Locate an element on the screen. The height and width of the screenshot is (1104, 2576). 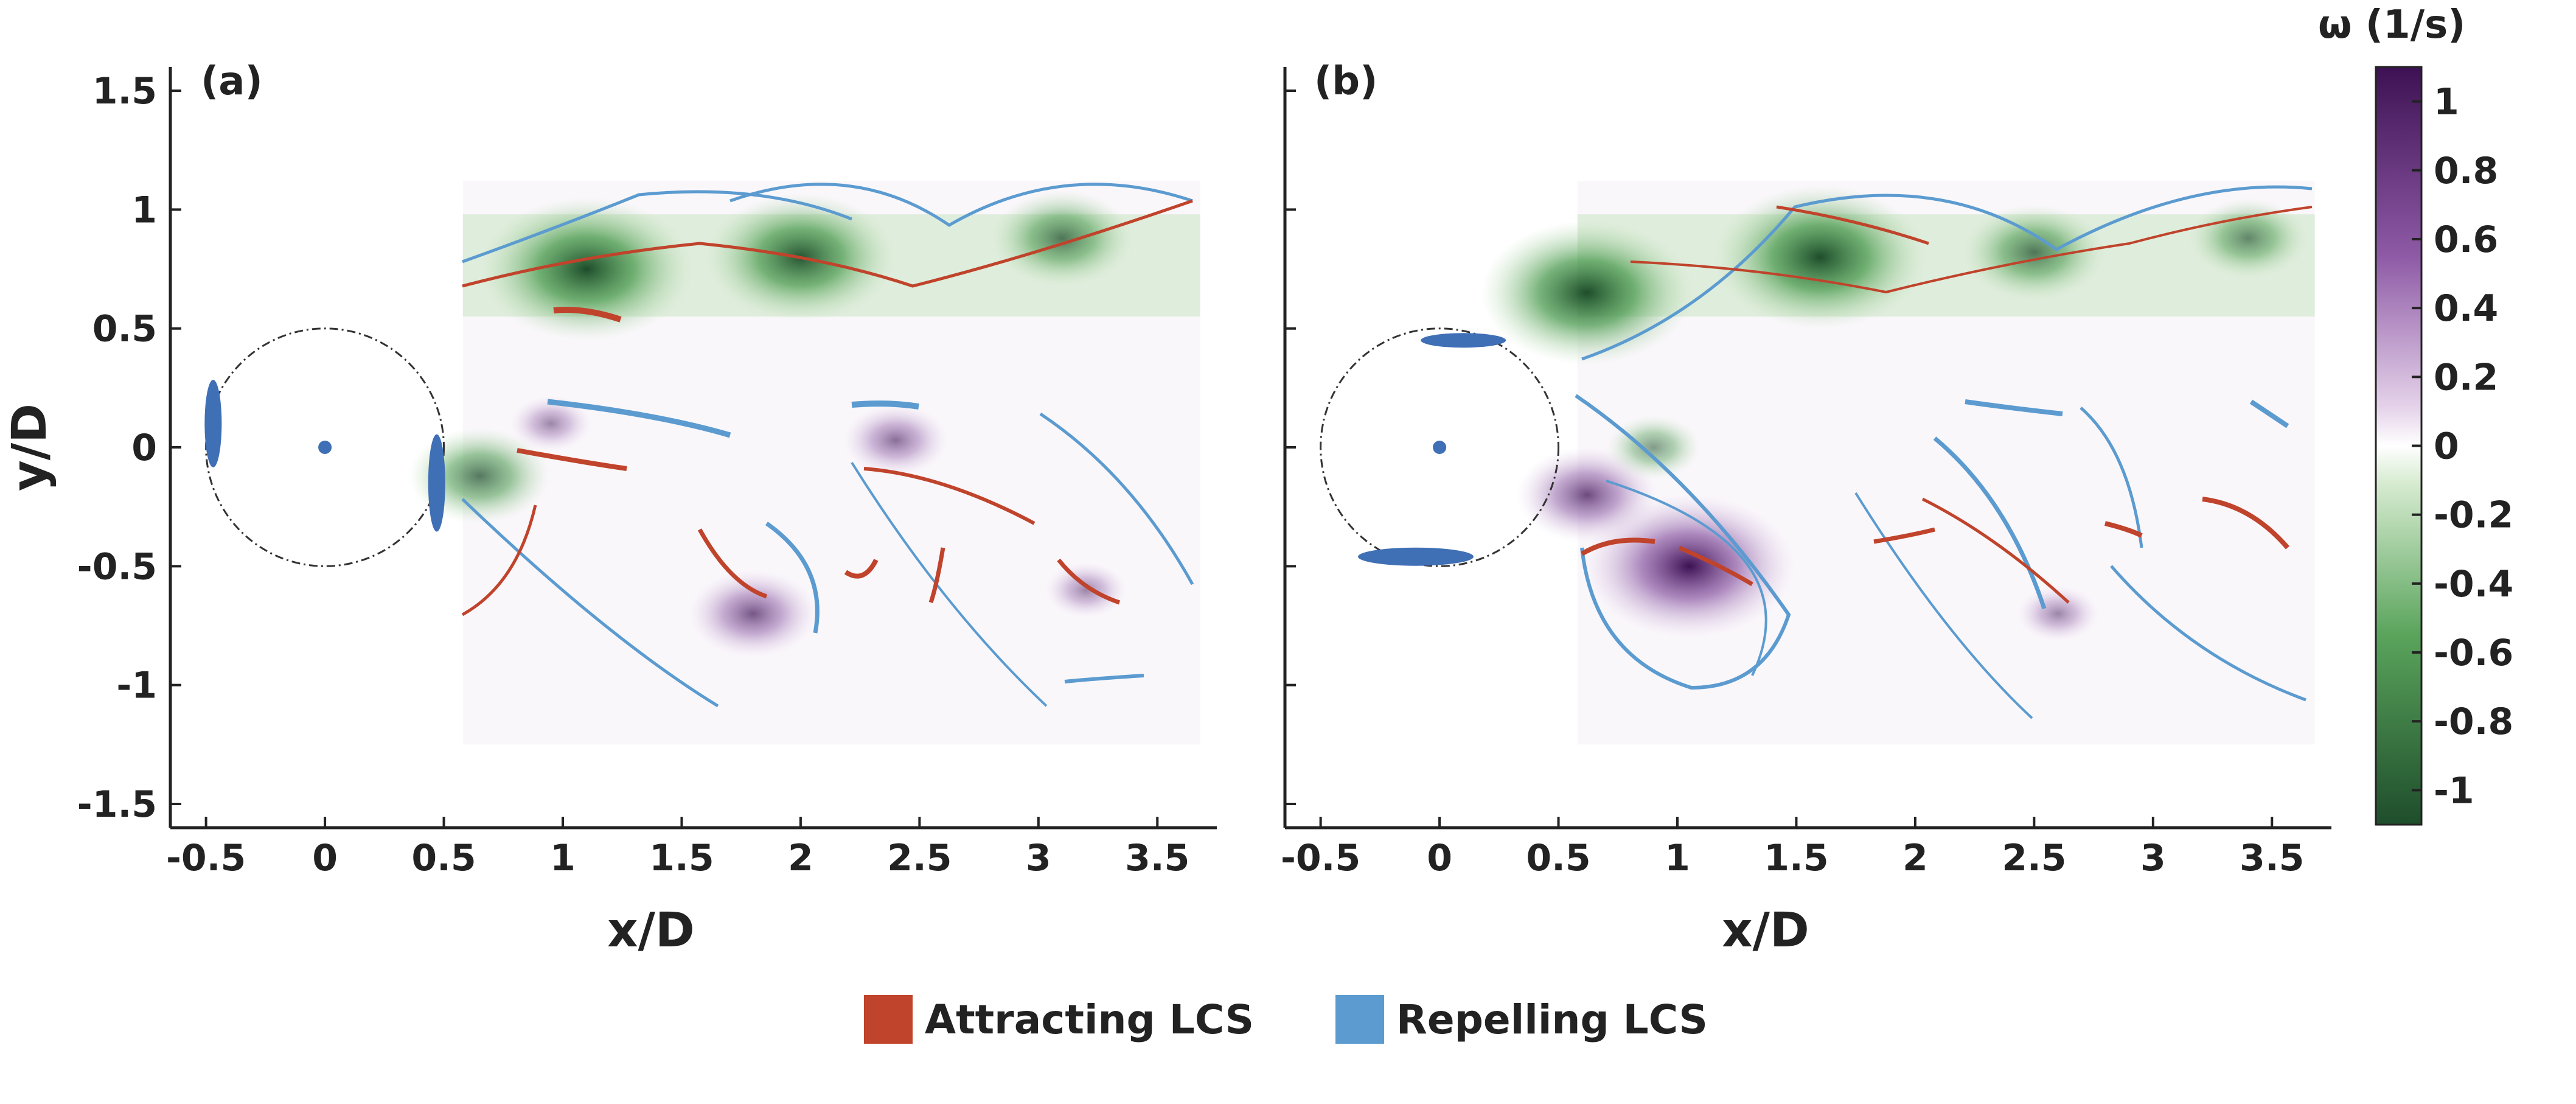
colorbar-tick-label: -1 is located at coordinates (2454, 790).